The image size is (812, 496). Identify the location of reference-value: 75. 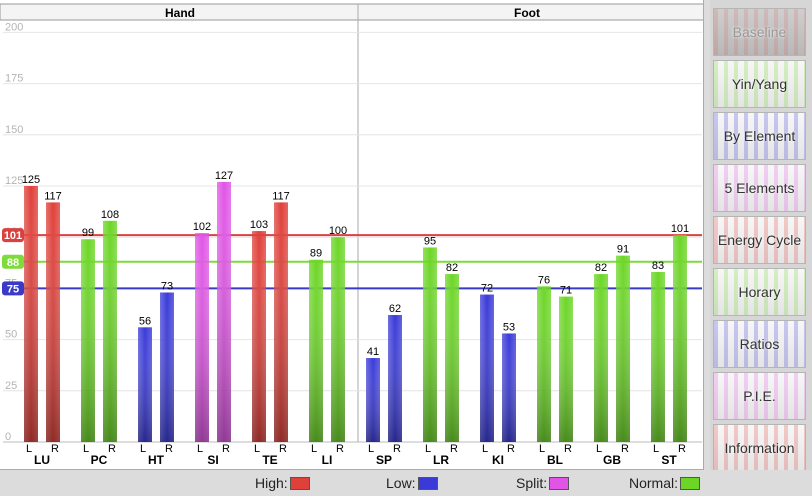
(13, 289).